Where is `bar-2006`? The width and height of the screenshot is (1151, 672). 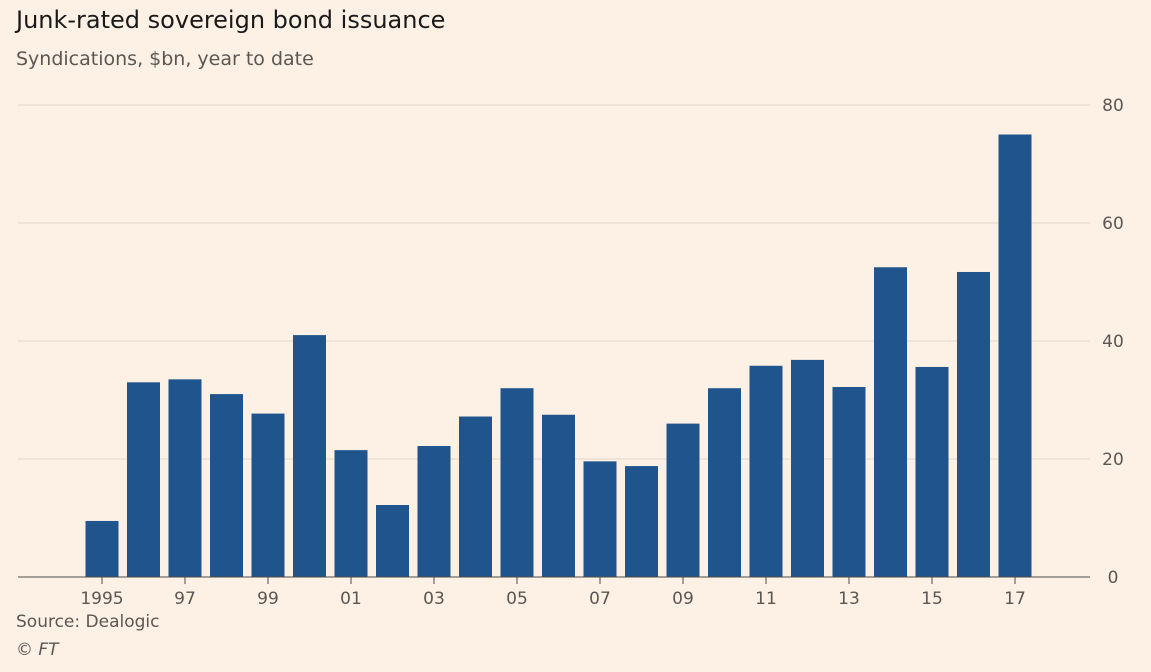 bar-2006 is located at coordinates (558, 495).